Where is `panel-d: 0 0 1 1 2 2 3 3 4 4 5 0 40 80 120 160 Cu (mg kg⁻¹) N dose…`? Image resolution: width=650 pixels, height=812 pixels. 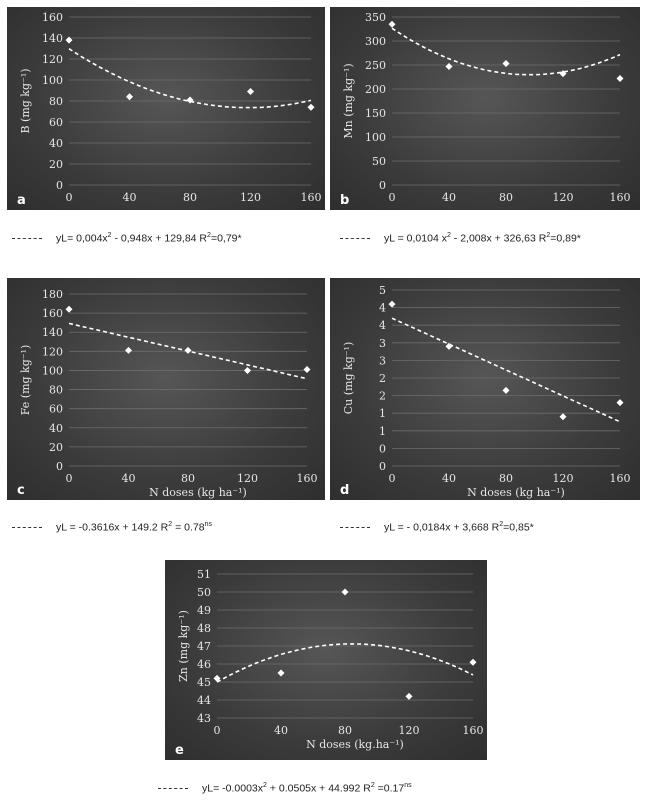
panel-d: 0 0 1 1 2 2 3 3 4 4 5 0 40 80 120 160 Cu (mg kg⁻¹) N dose… is located at coordinates (485, 389).